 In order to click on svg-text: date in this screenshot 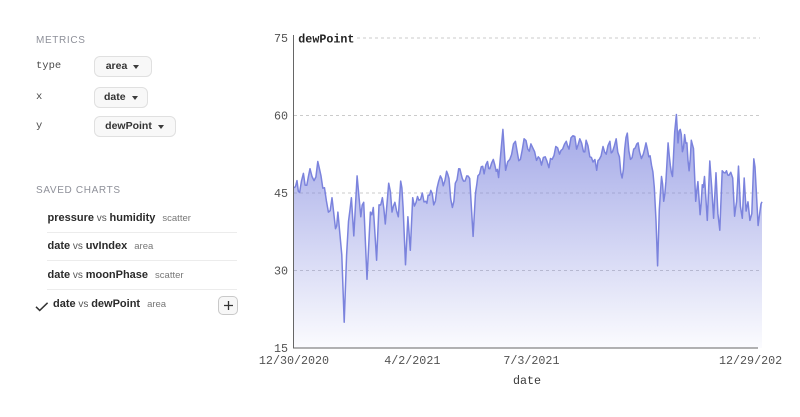, I will do `click(527, 381)`.